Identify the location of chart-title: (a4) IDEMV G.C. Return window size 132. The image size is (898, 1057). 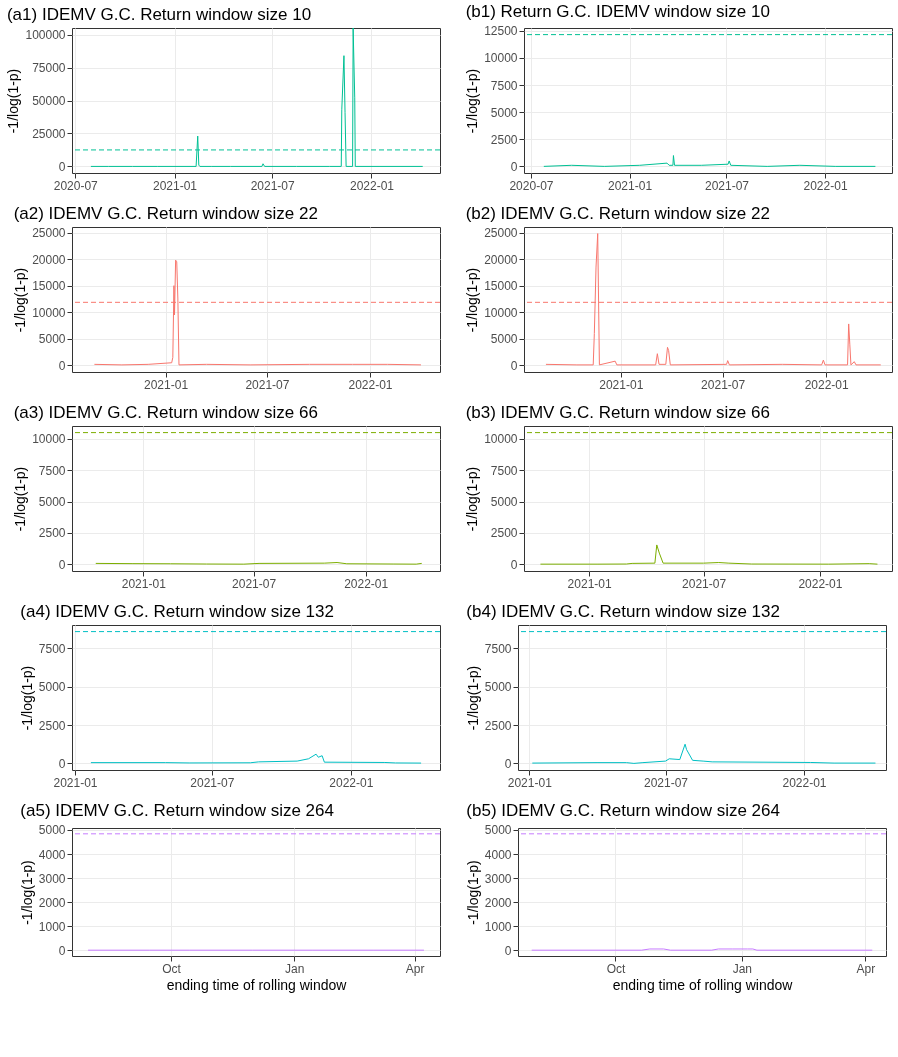
(177, 611).